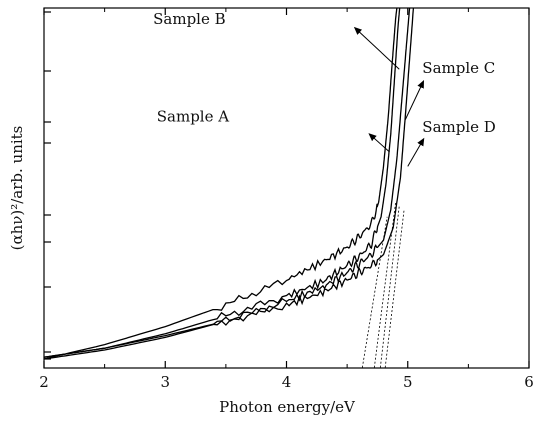  Describe the element at coordinates (193, 116) in the screenshot. I see `annotation-label: Sample A` at that location.